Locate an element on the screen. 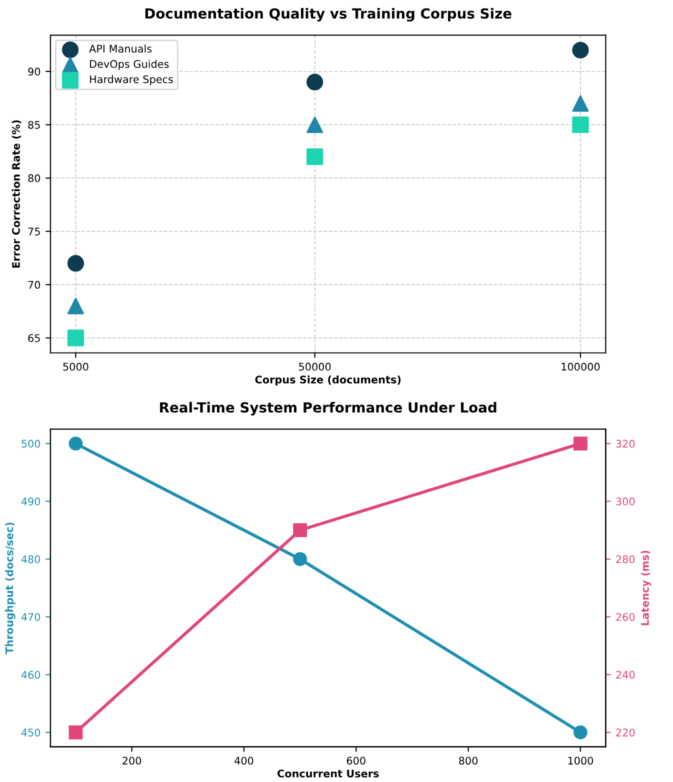  x-tick-label: 800 is located at coordinates (468, 760).